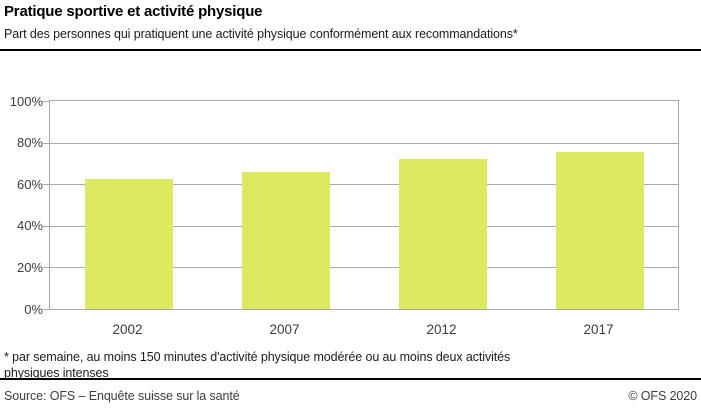 The width and height of the screenshot is (701, 410). Describe the element at coordinates (662, 396) in the screenshot. I see `copyright-text: © OFS 2020` at that location.